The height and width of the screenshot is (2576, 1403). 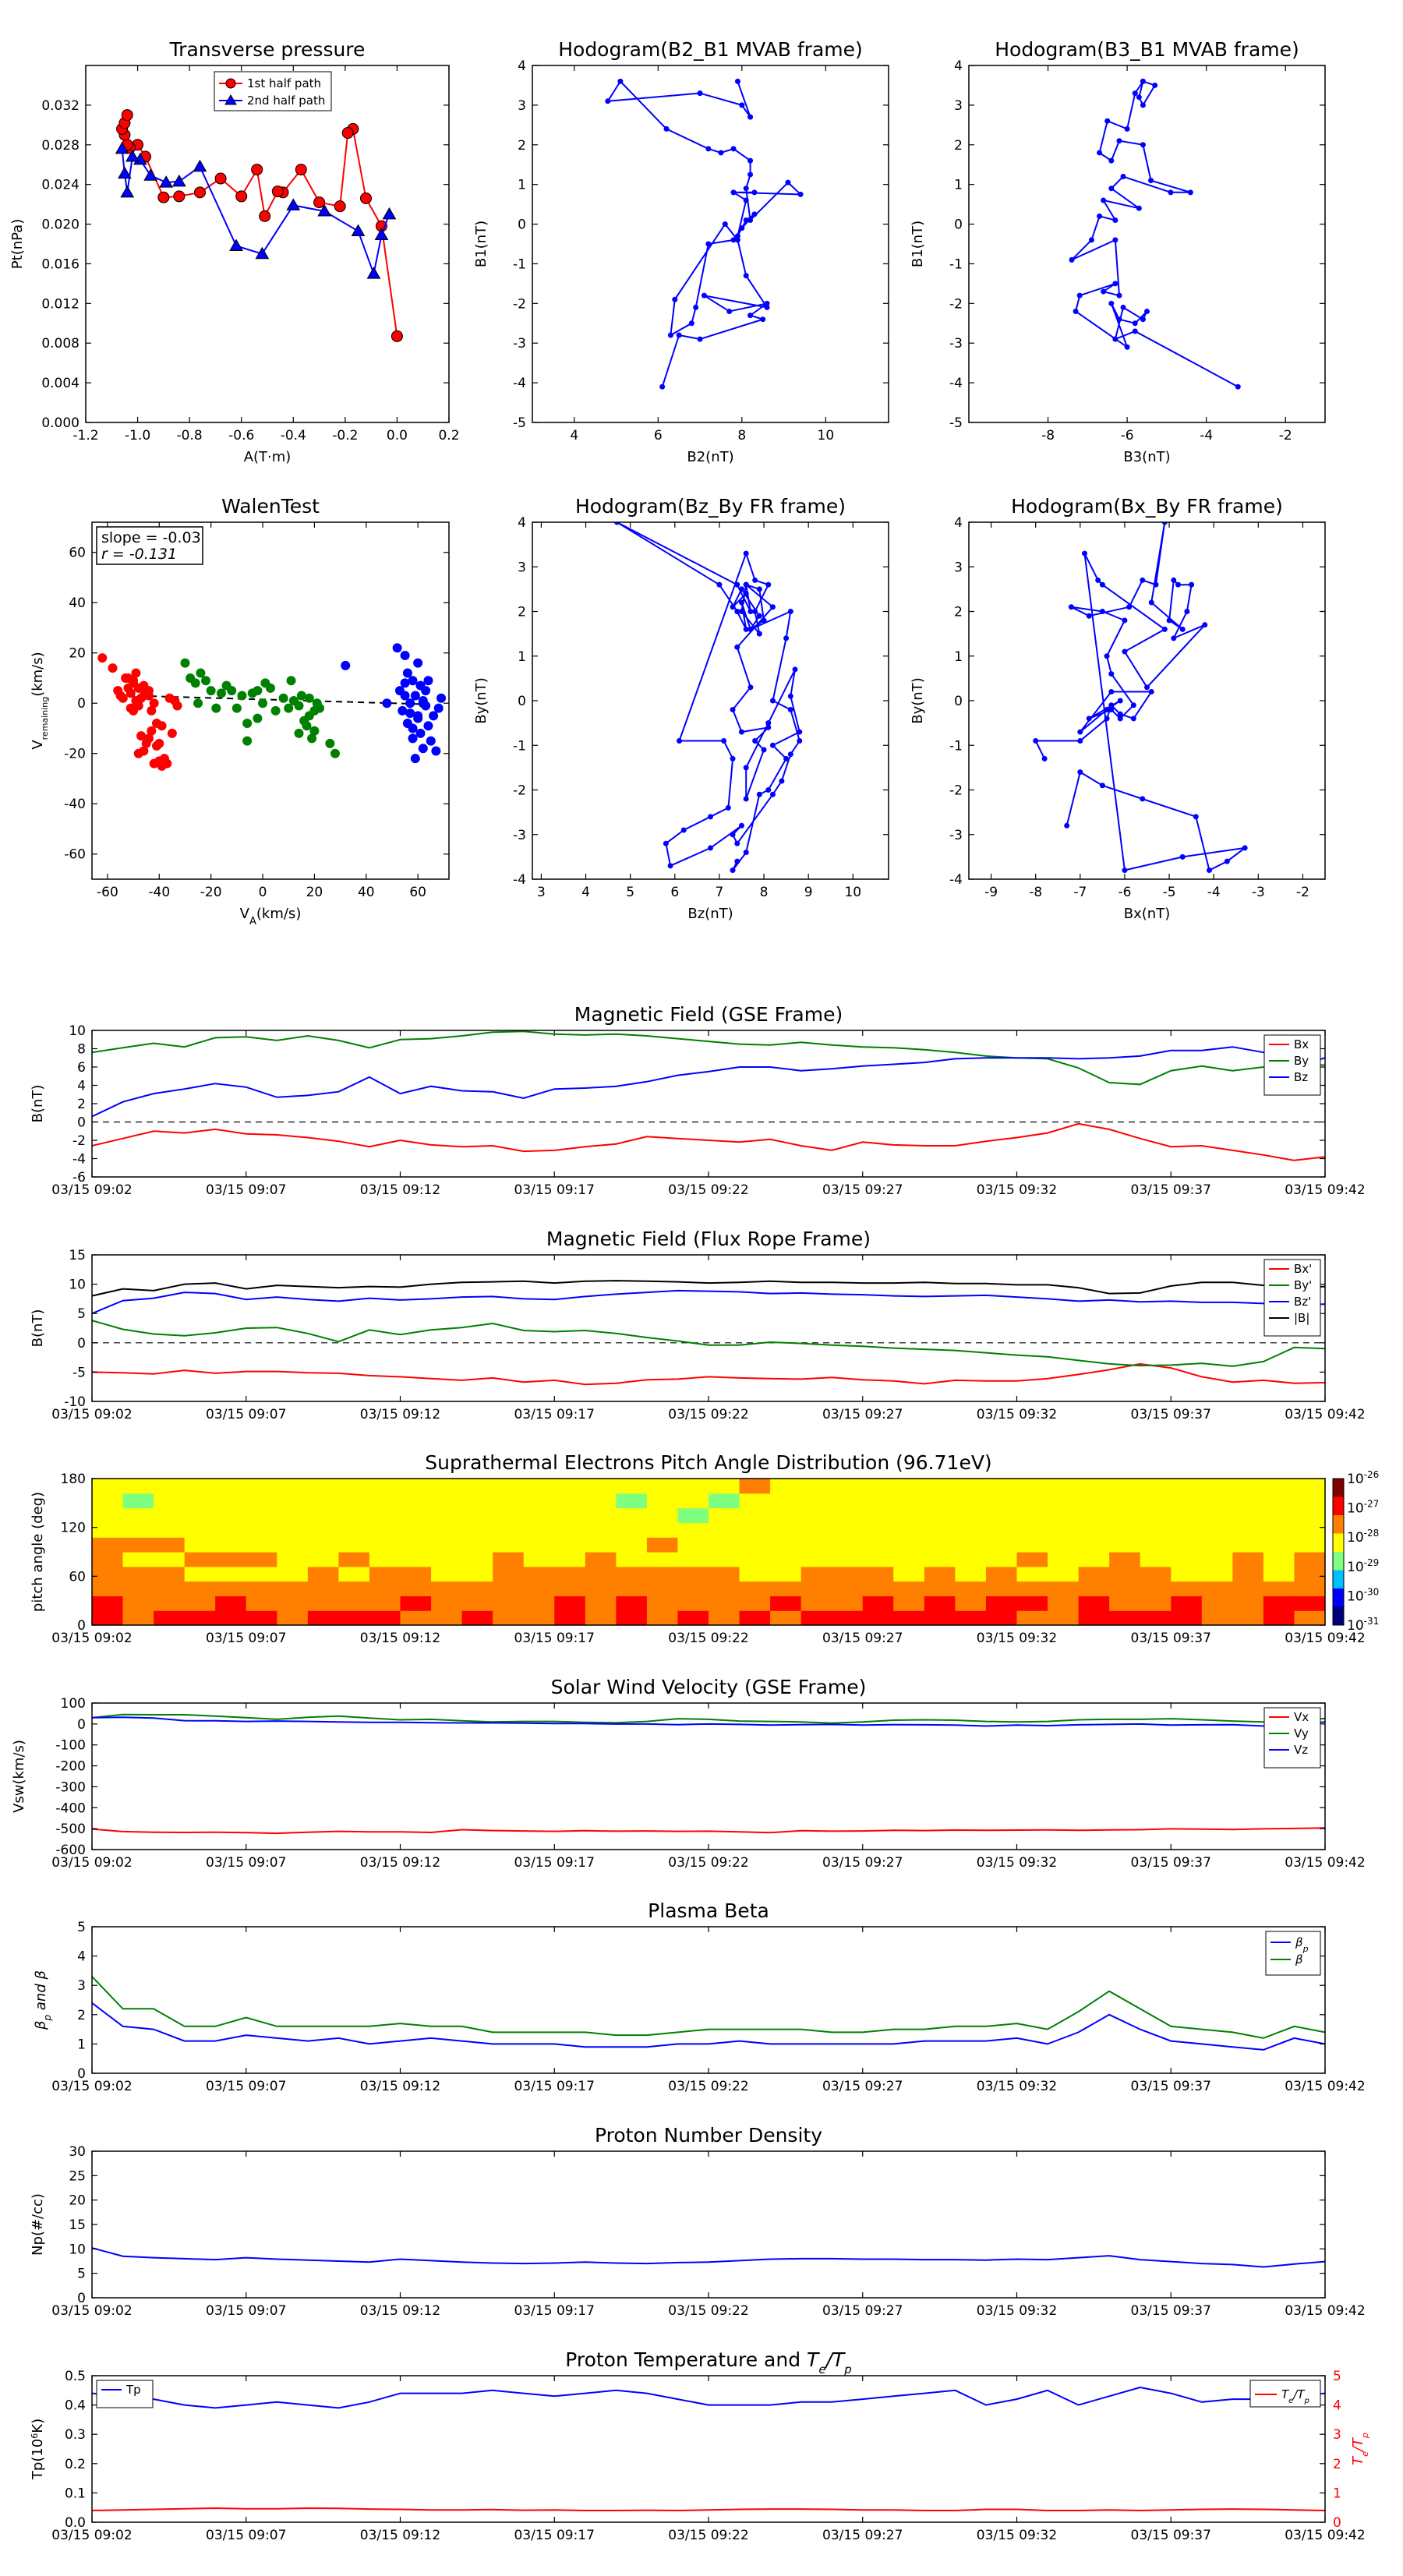 I want to click on h3-ytick-label: 4, so click(x=522, y=523).